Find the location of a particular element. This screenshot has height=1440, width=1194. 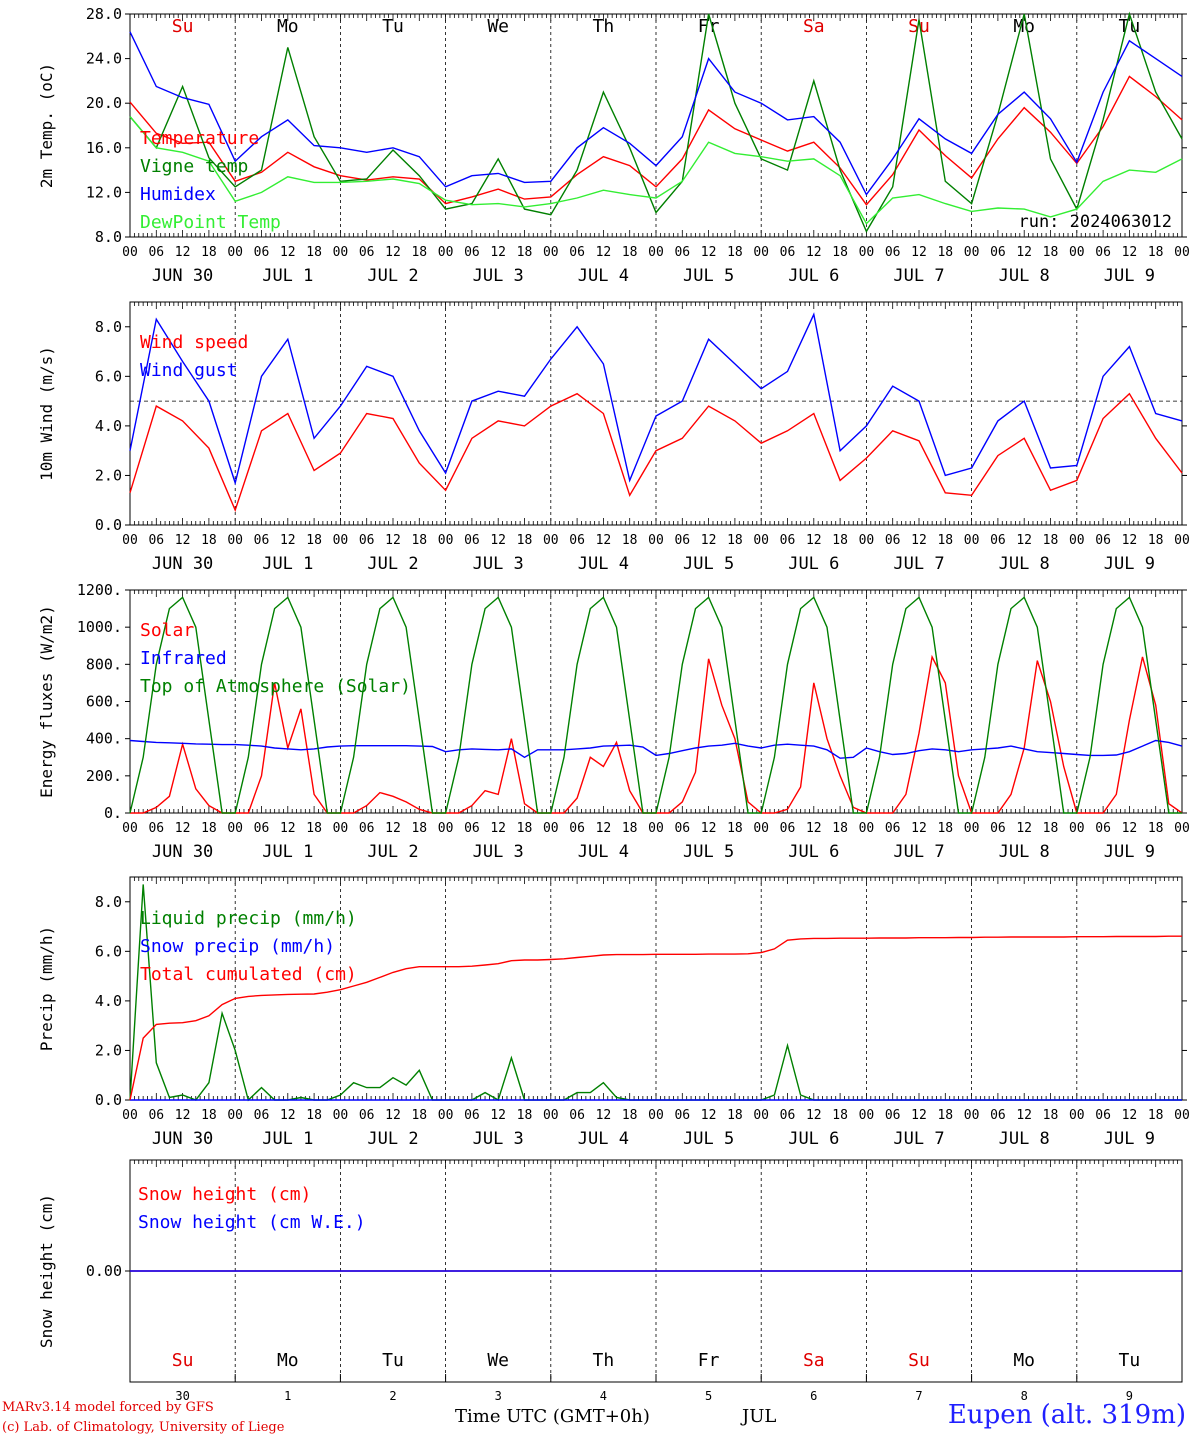

weekday-label: Mo is located at coordinates (1024, 26).